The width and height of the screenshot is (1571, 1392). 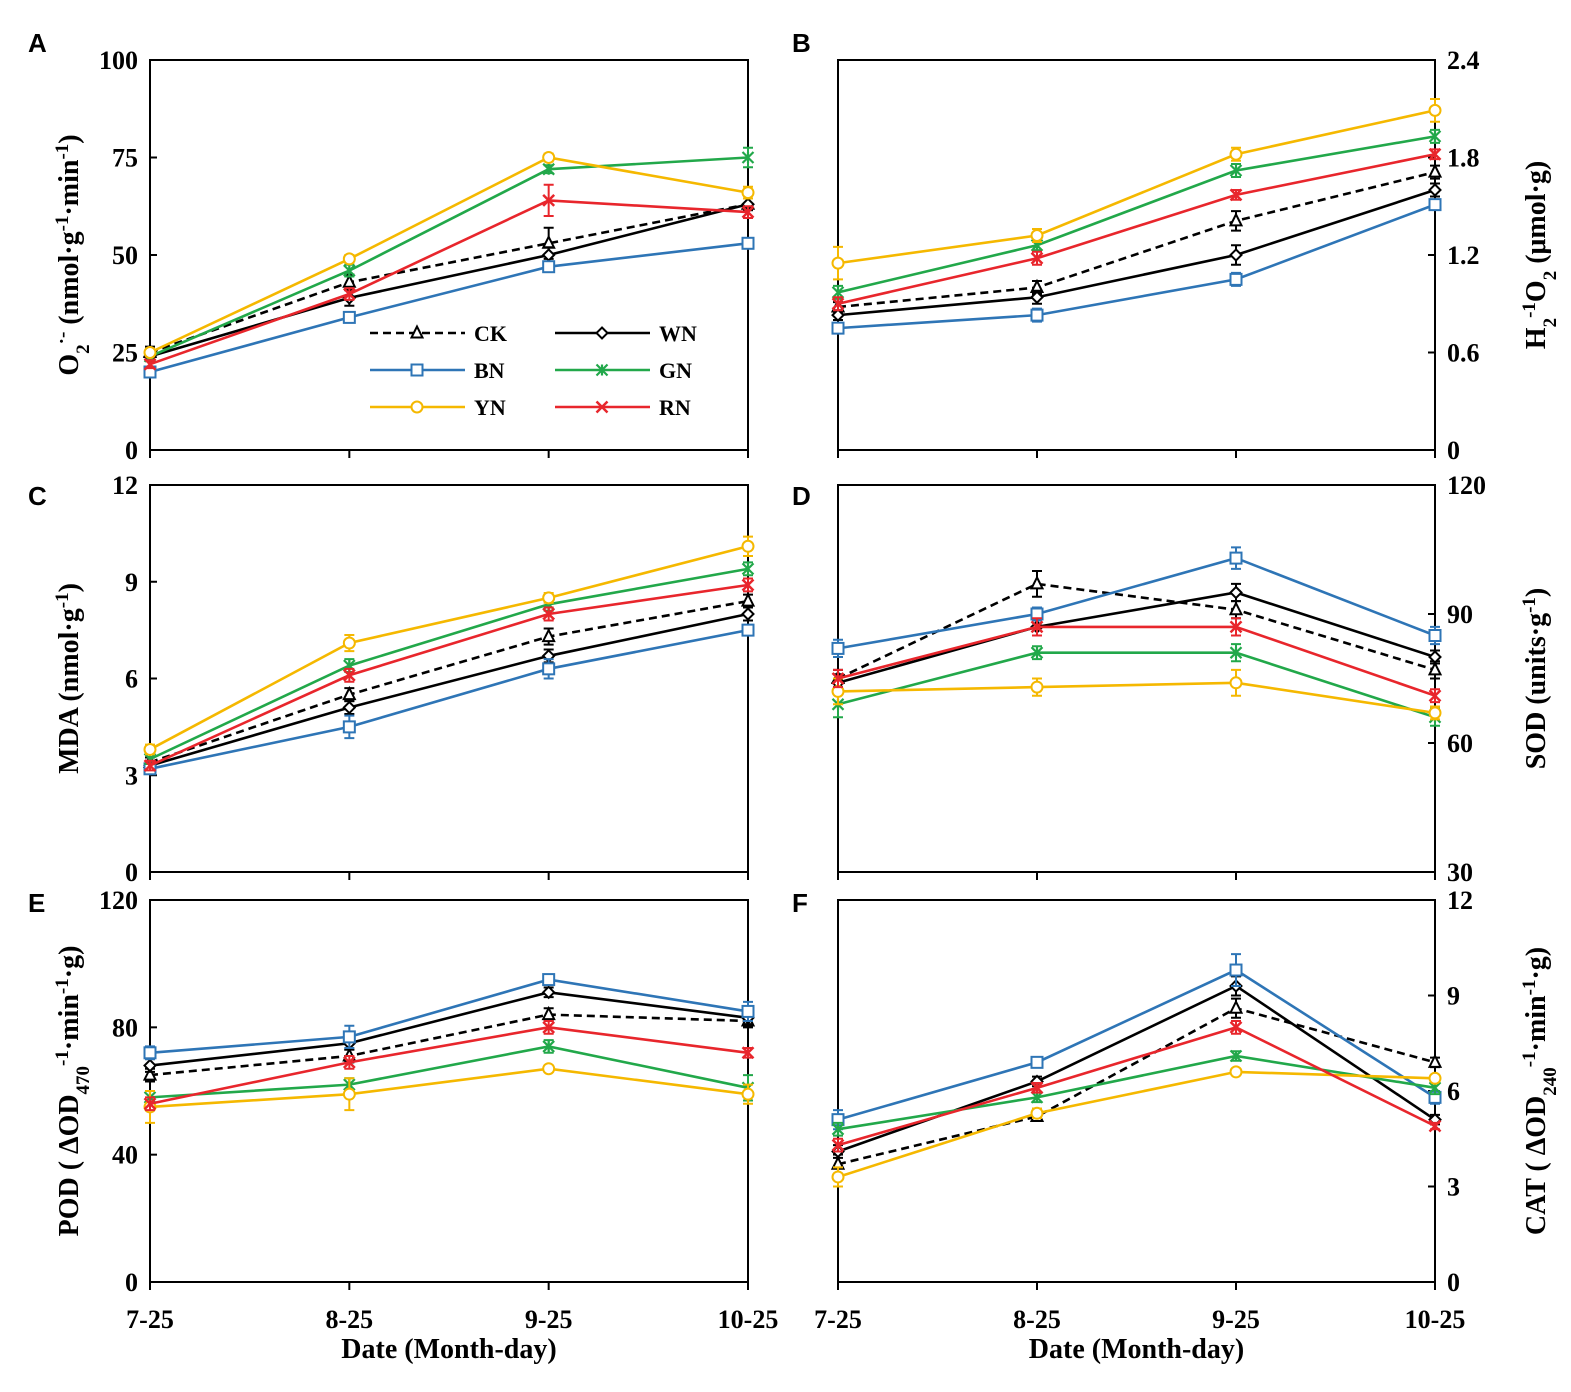 I want to click on y-tick-label: 25, so click(x=125, y=353).